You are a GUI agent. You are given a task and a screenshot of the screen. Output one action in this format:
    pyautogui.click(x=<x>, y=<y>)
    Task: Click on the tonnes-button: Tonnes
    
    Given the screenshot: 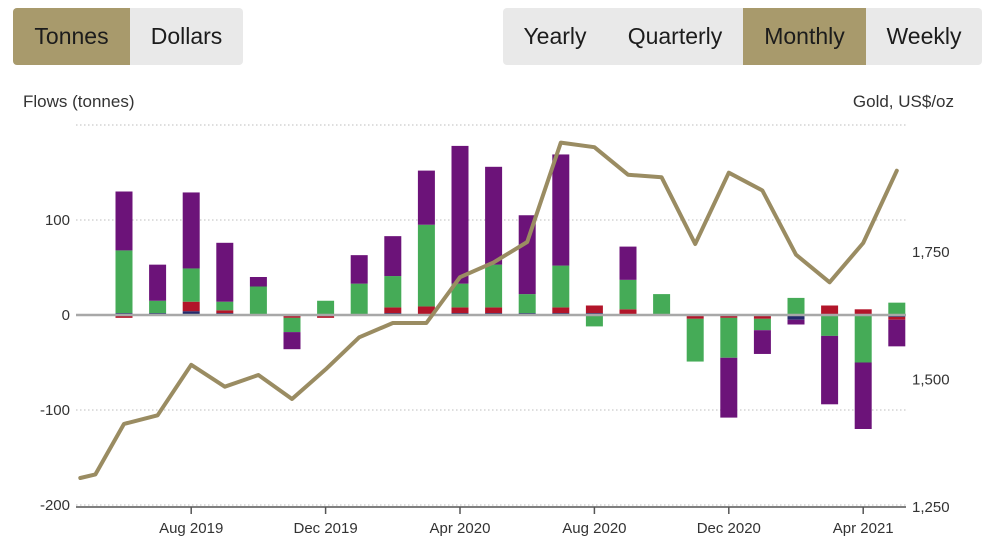 What is the action you would take?
    pyautogui.click(x=71, y=36)
    